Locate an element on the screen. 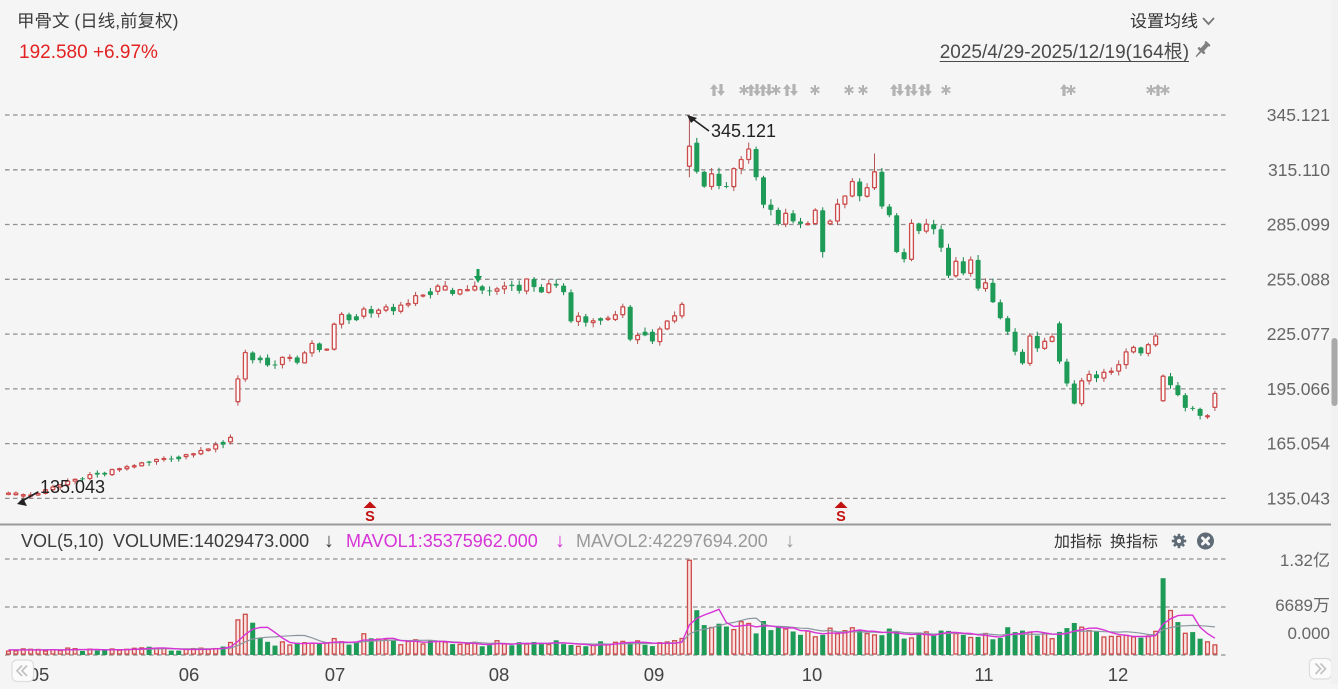 Image resolution: width=1338 pixels, height=689 pixels. svg-text: 165.054 is located at coordinates (1299, 444).